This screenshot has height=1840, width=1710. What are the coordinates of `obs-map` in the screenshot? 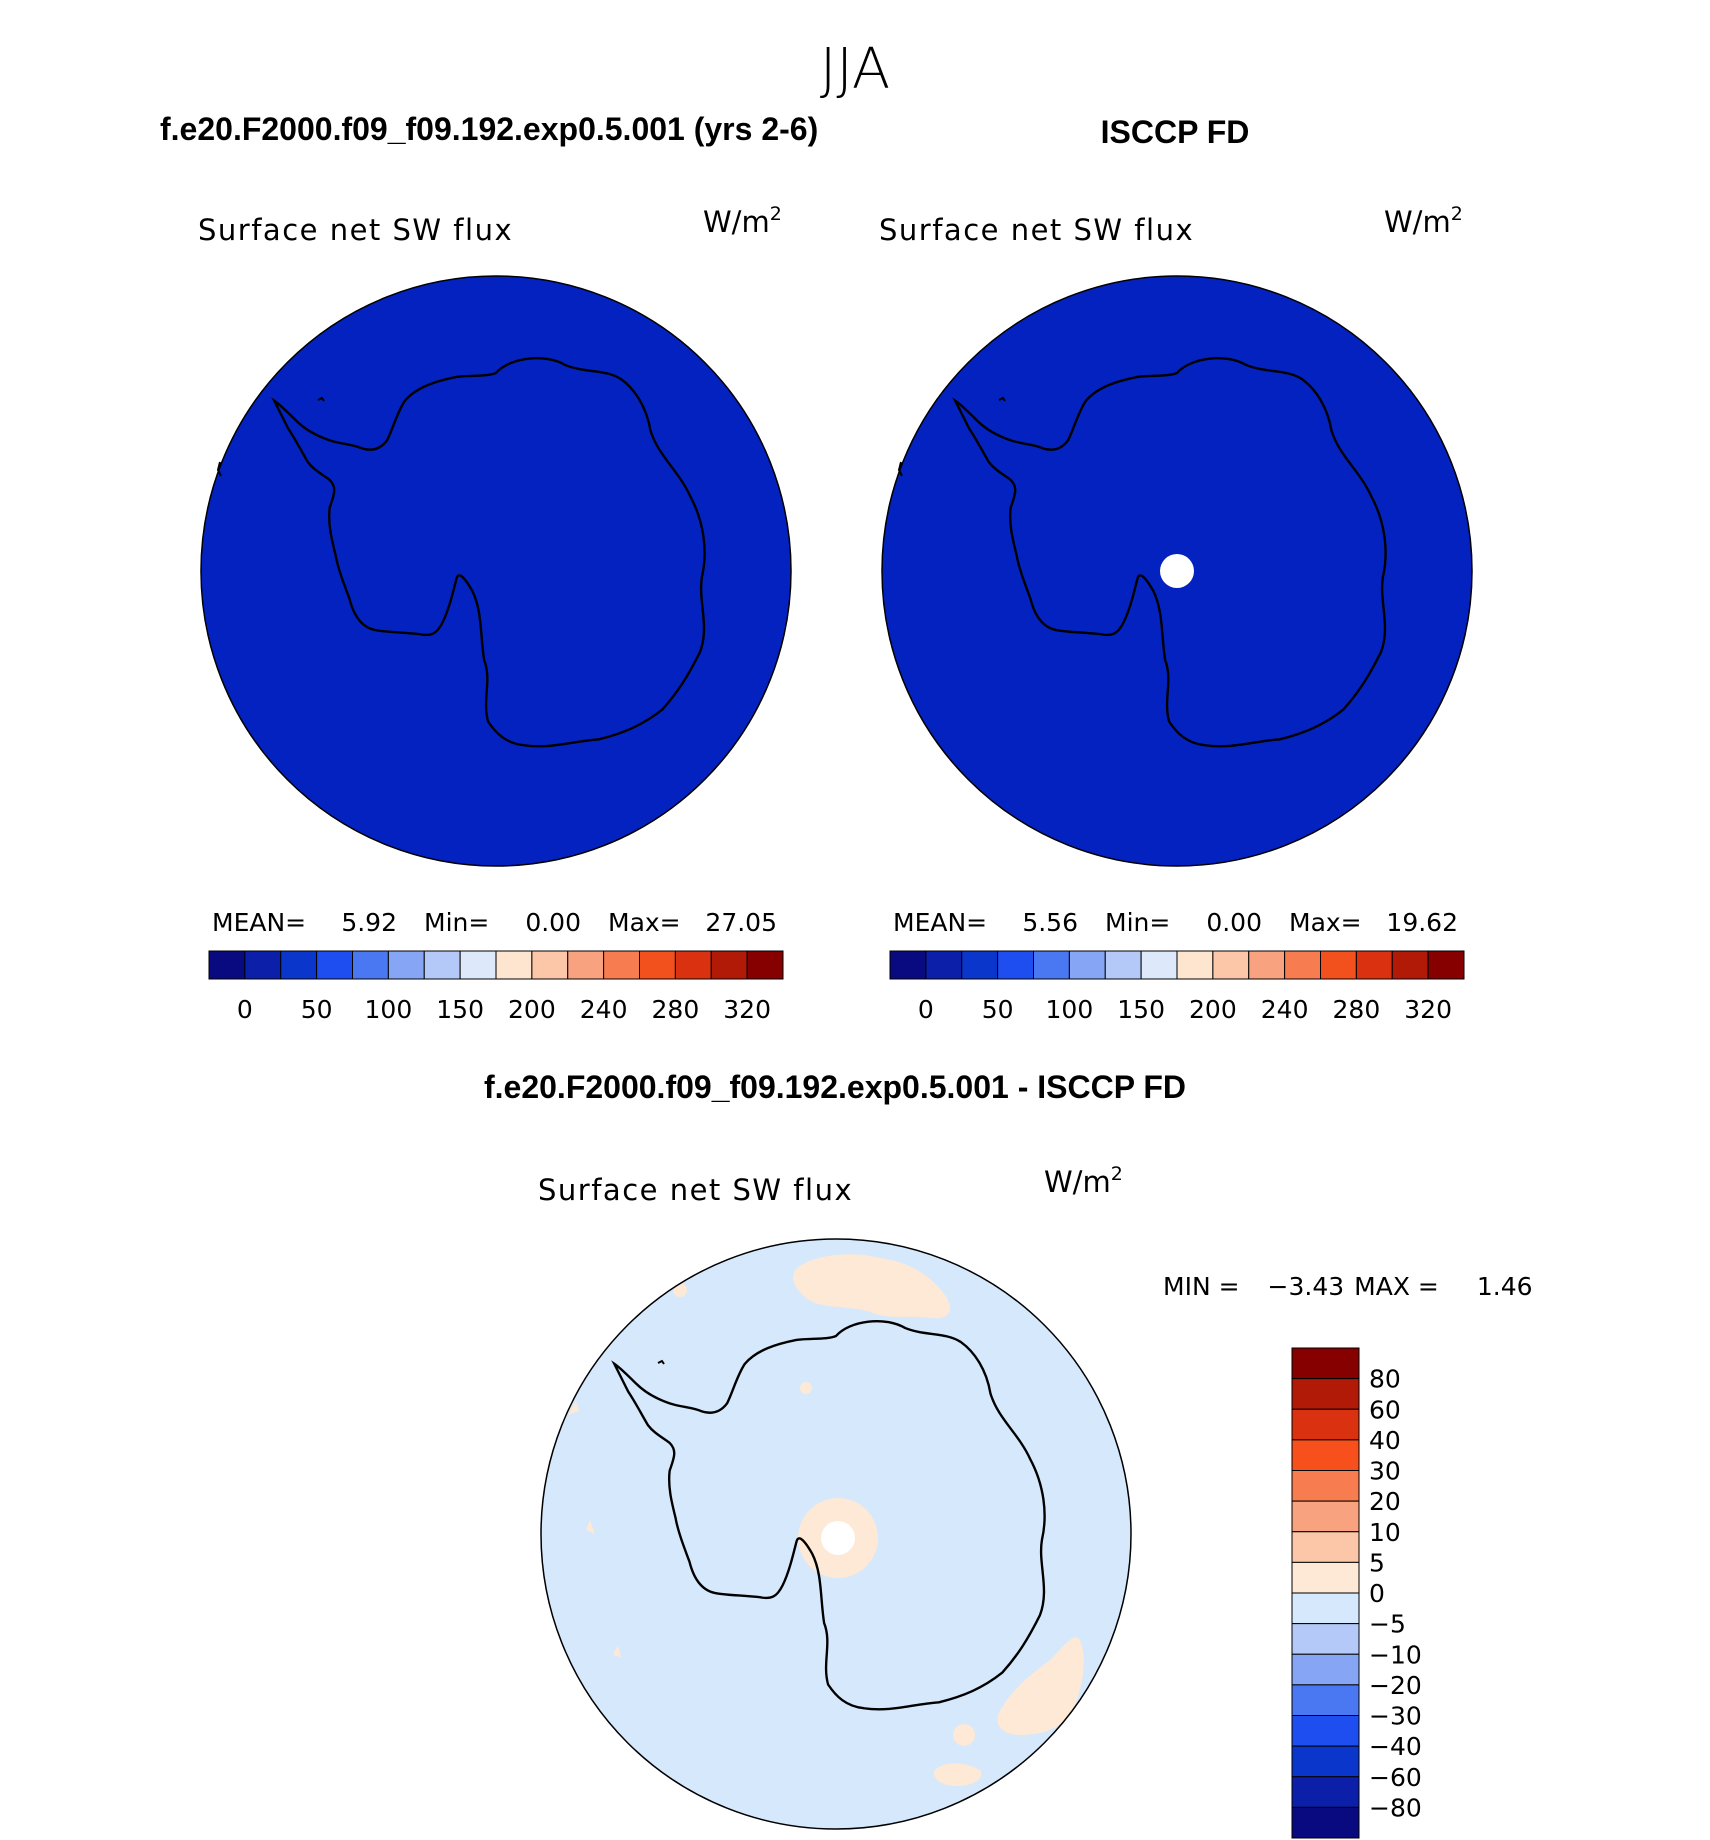 It's located at (1177, 571).